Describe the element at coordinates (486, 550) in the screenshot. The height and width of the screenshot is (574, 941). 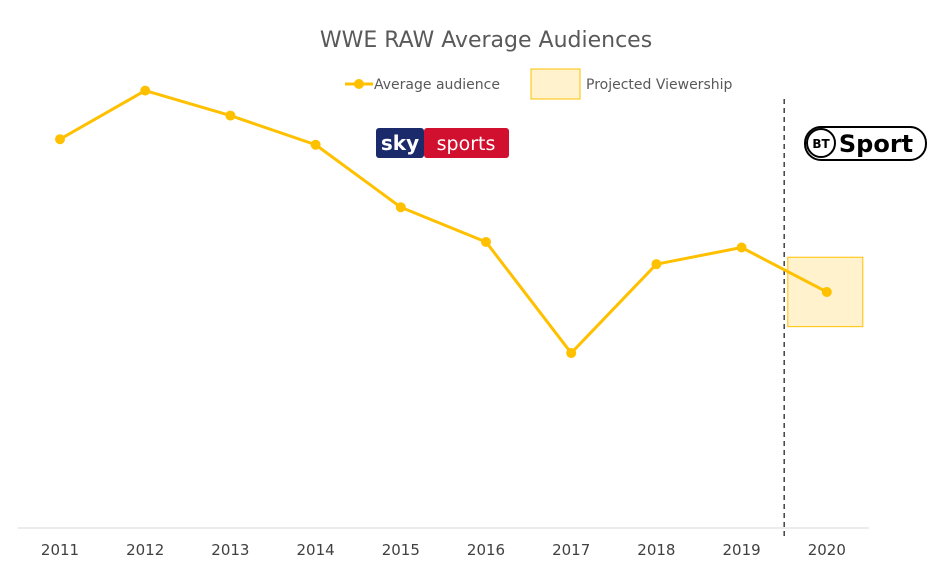
I see `x-tick-label-2016: 2016` at that location.